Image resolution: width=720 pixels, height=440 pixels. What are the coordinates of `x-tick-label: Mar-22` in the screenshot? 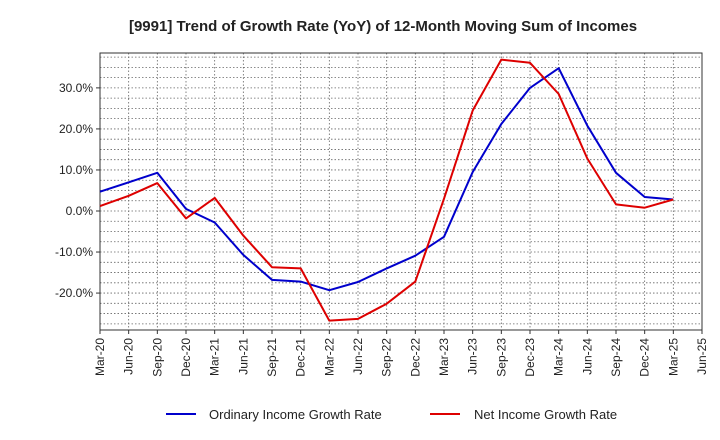 It's located at (329, 357).